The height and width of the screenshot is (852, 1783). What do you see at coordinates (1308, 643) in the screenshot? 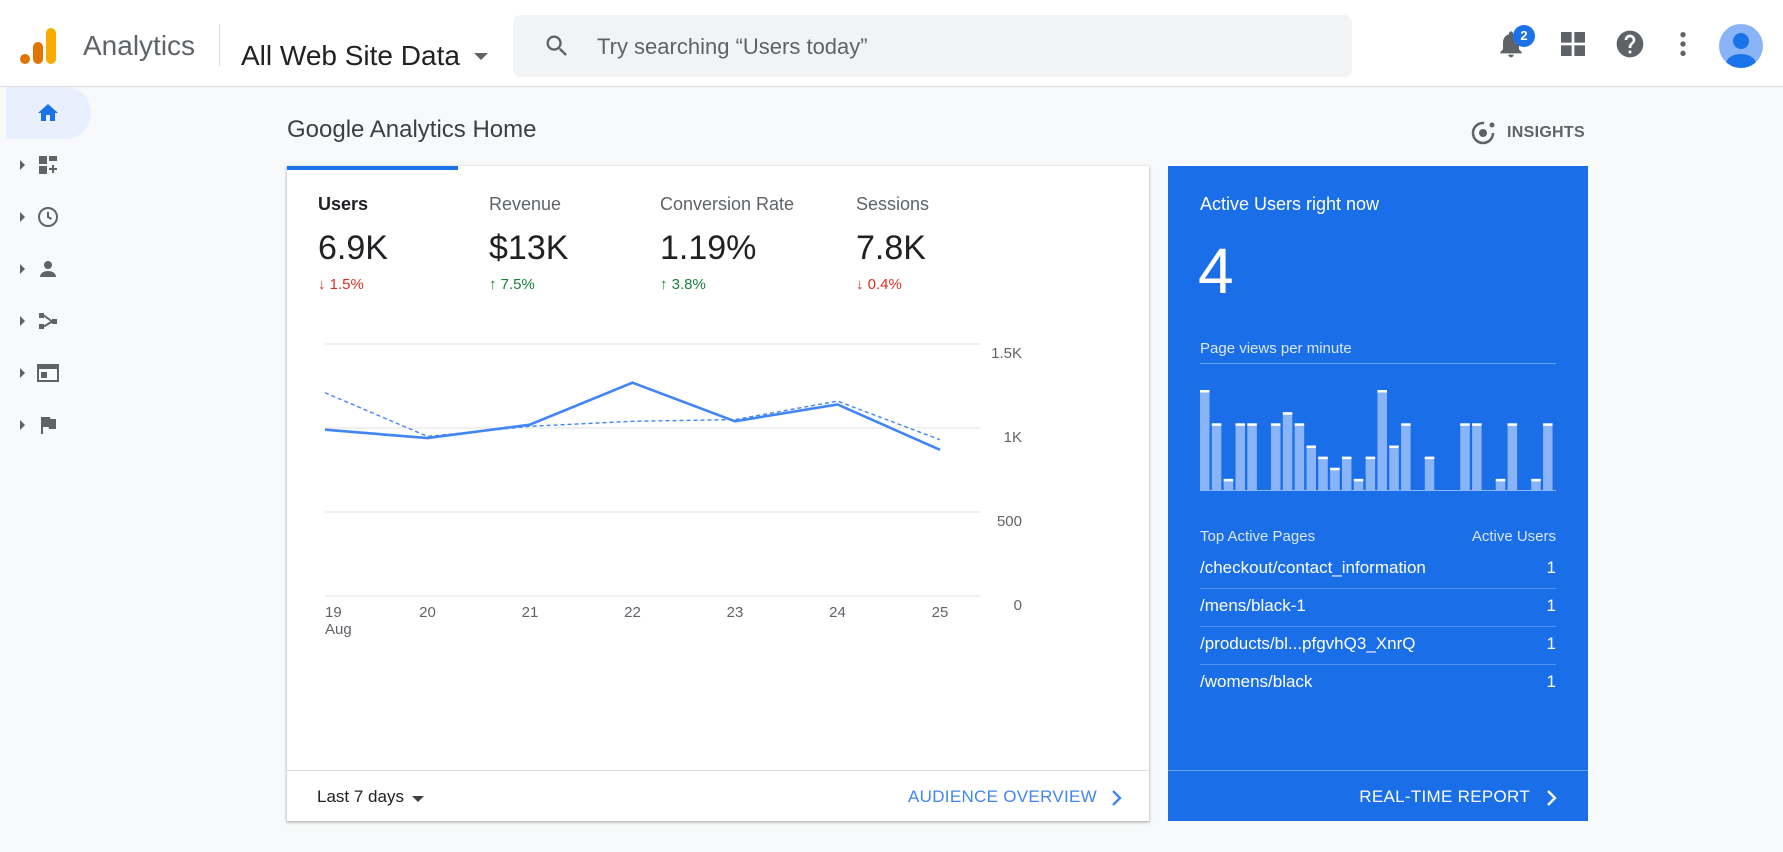
I see `page-path: /products/bl...pfgvhQ3_XnrQ` at bounding box center [1308, 643].